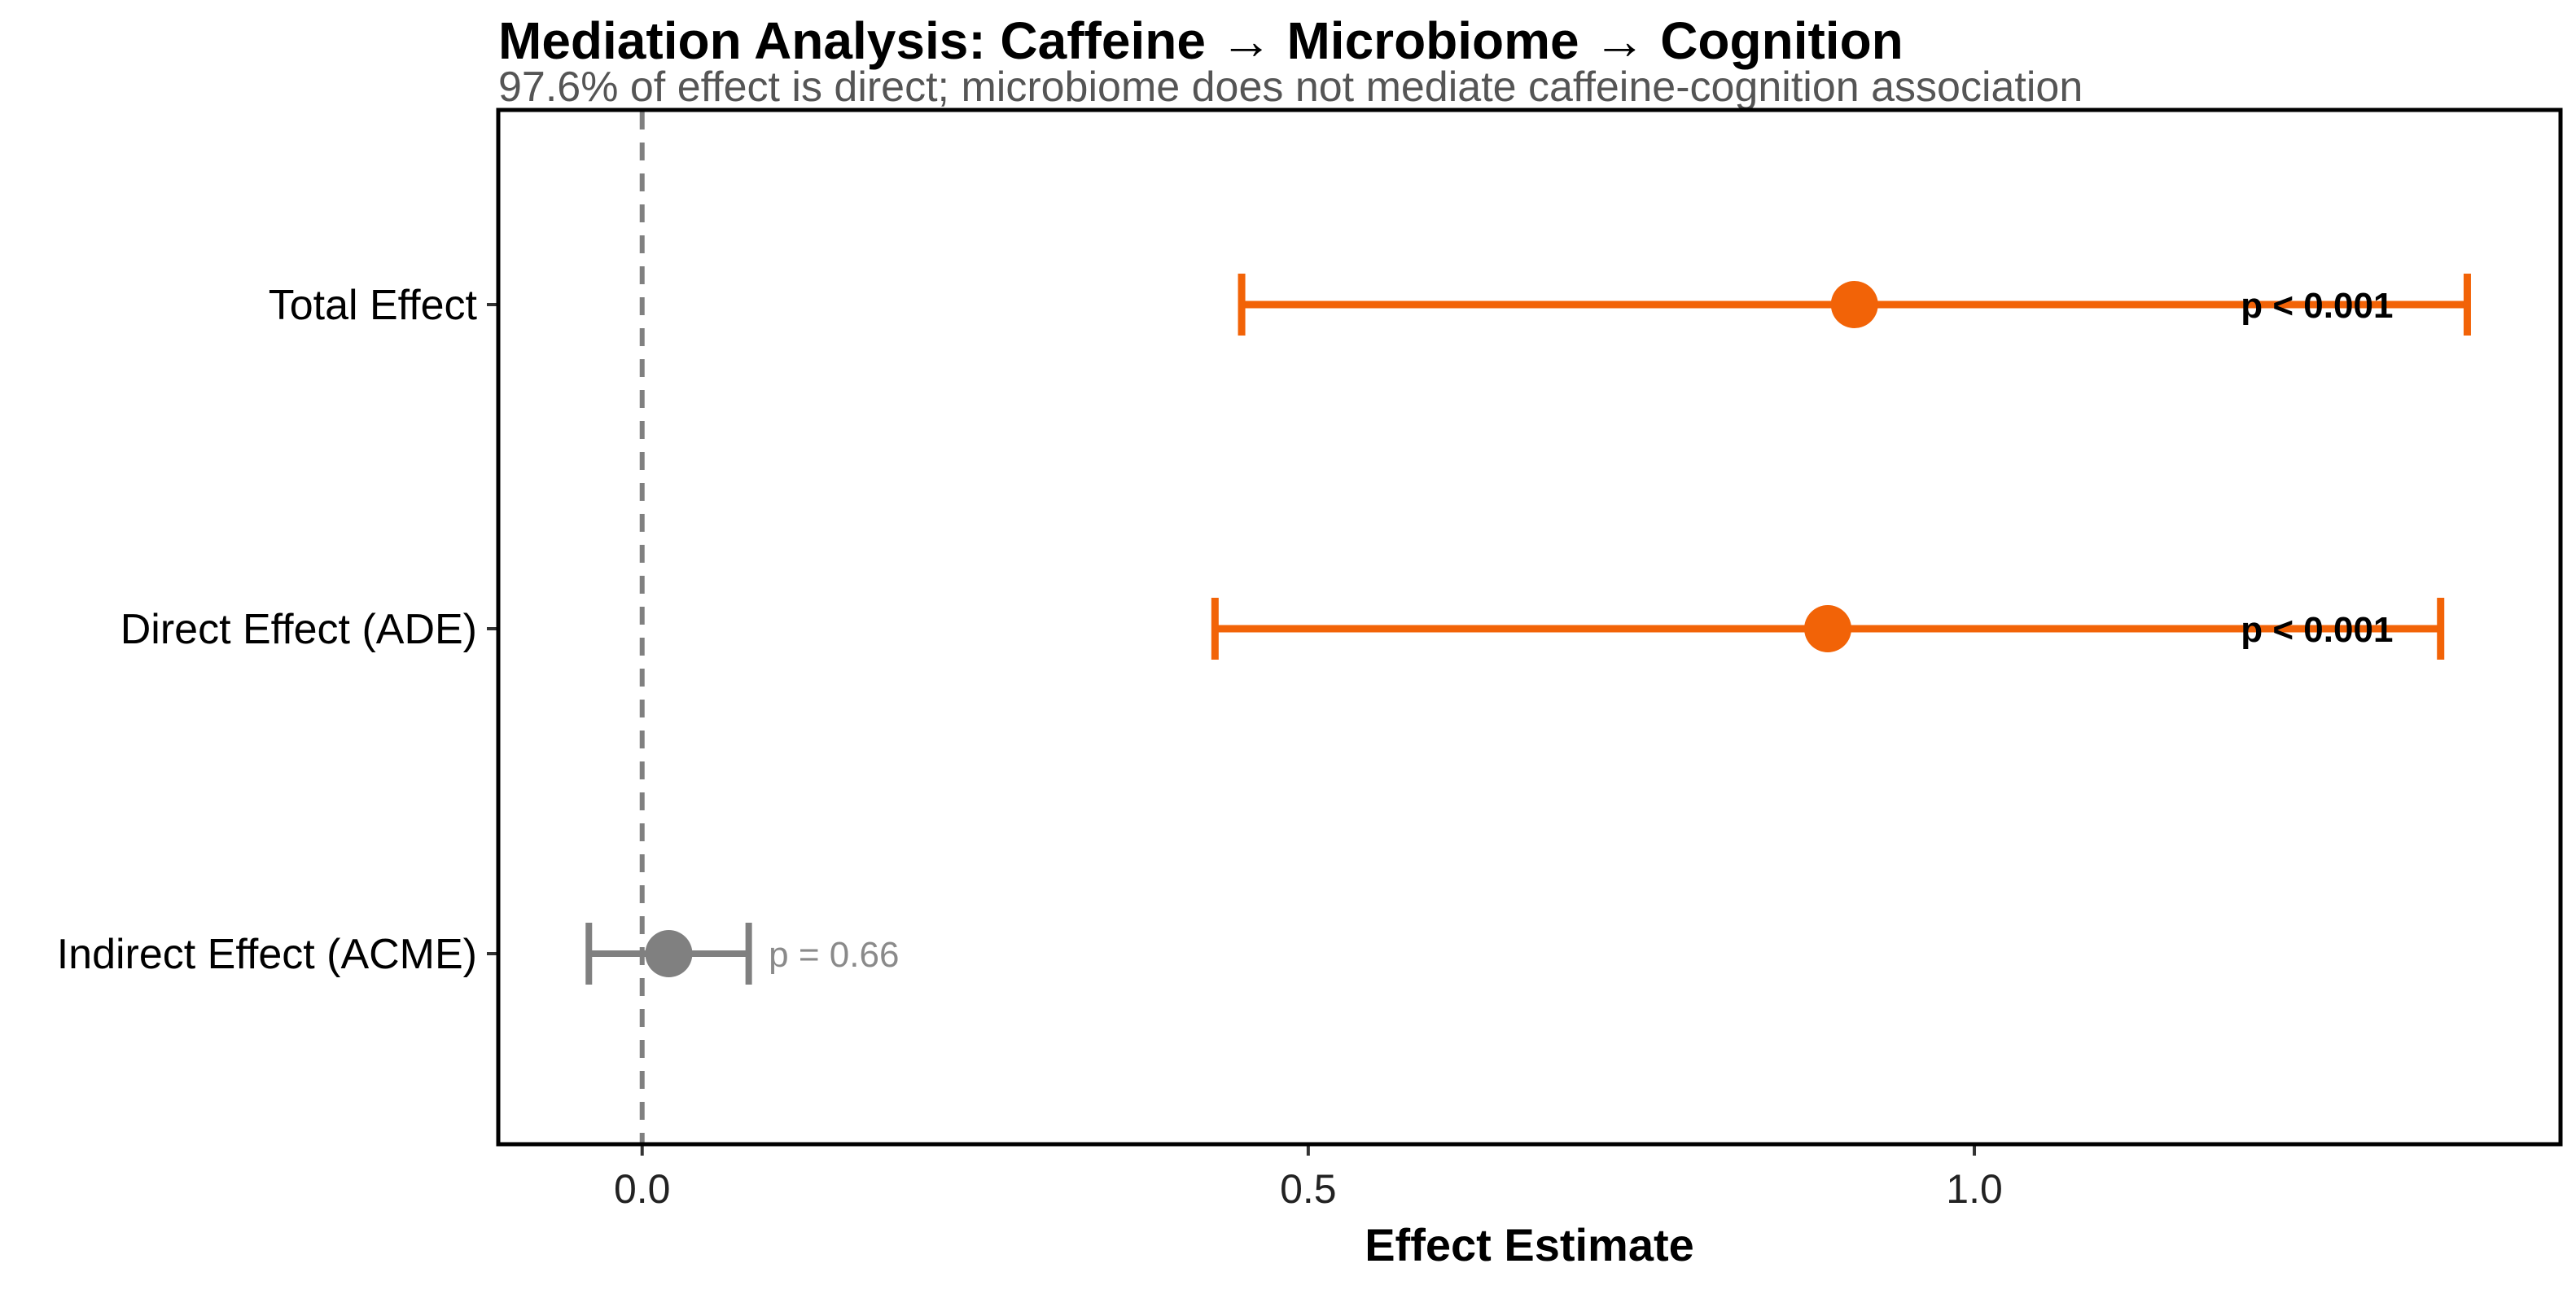 This screenshot has width=2576, height=1290. I want to click on x-tick-label: 1.0, so click(1974, 1189).